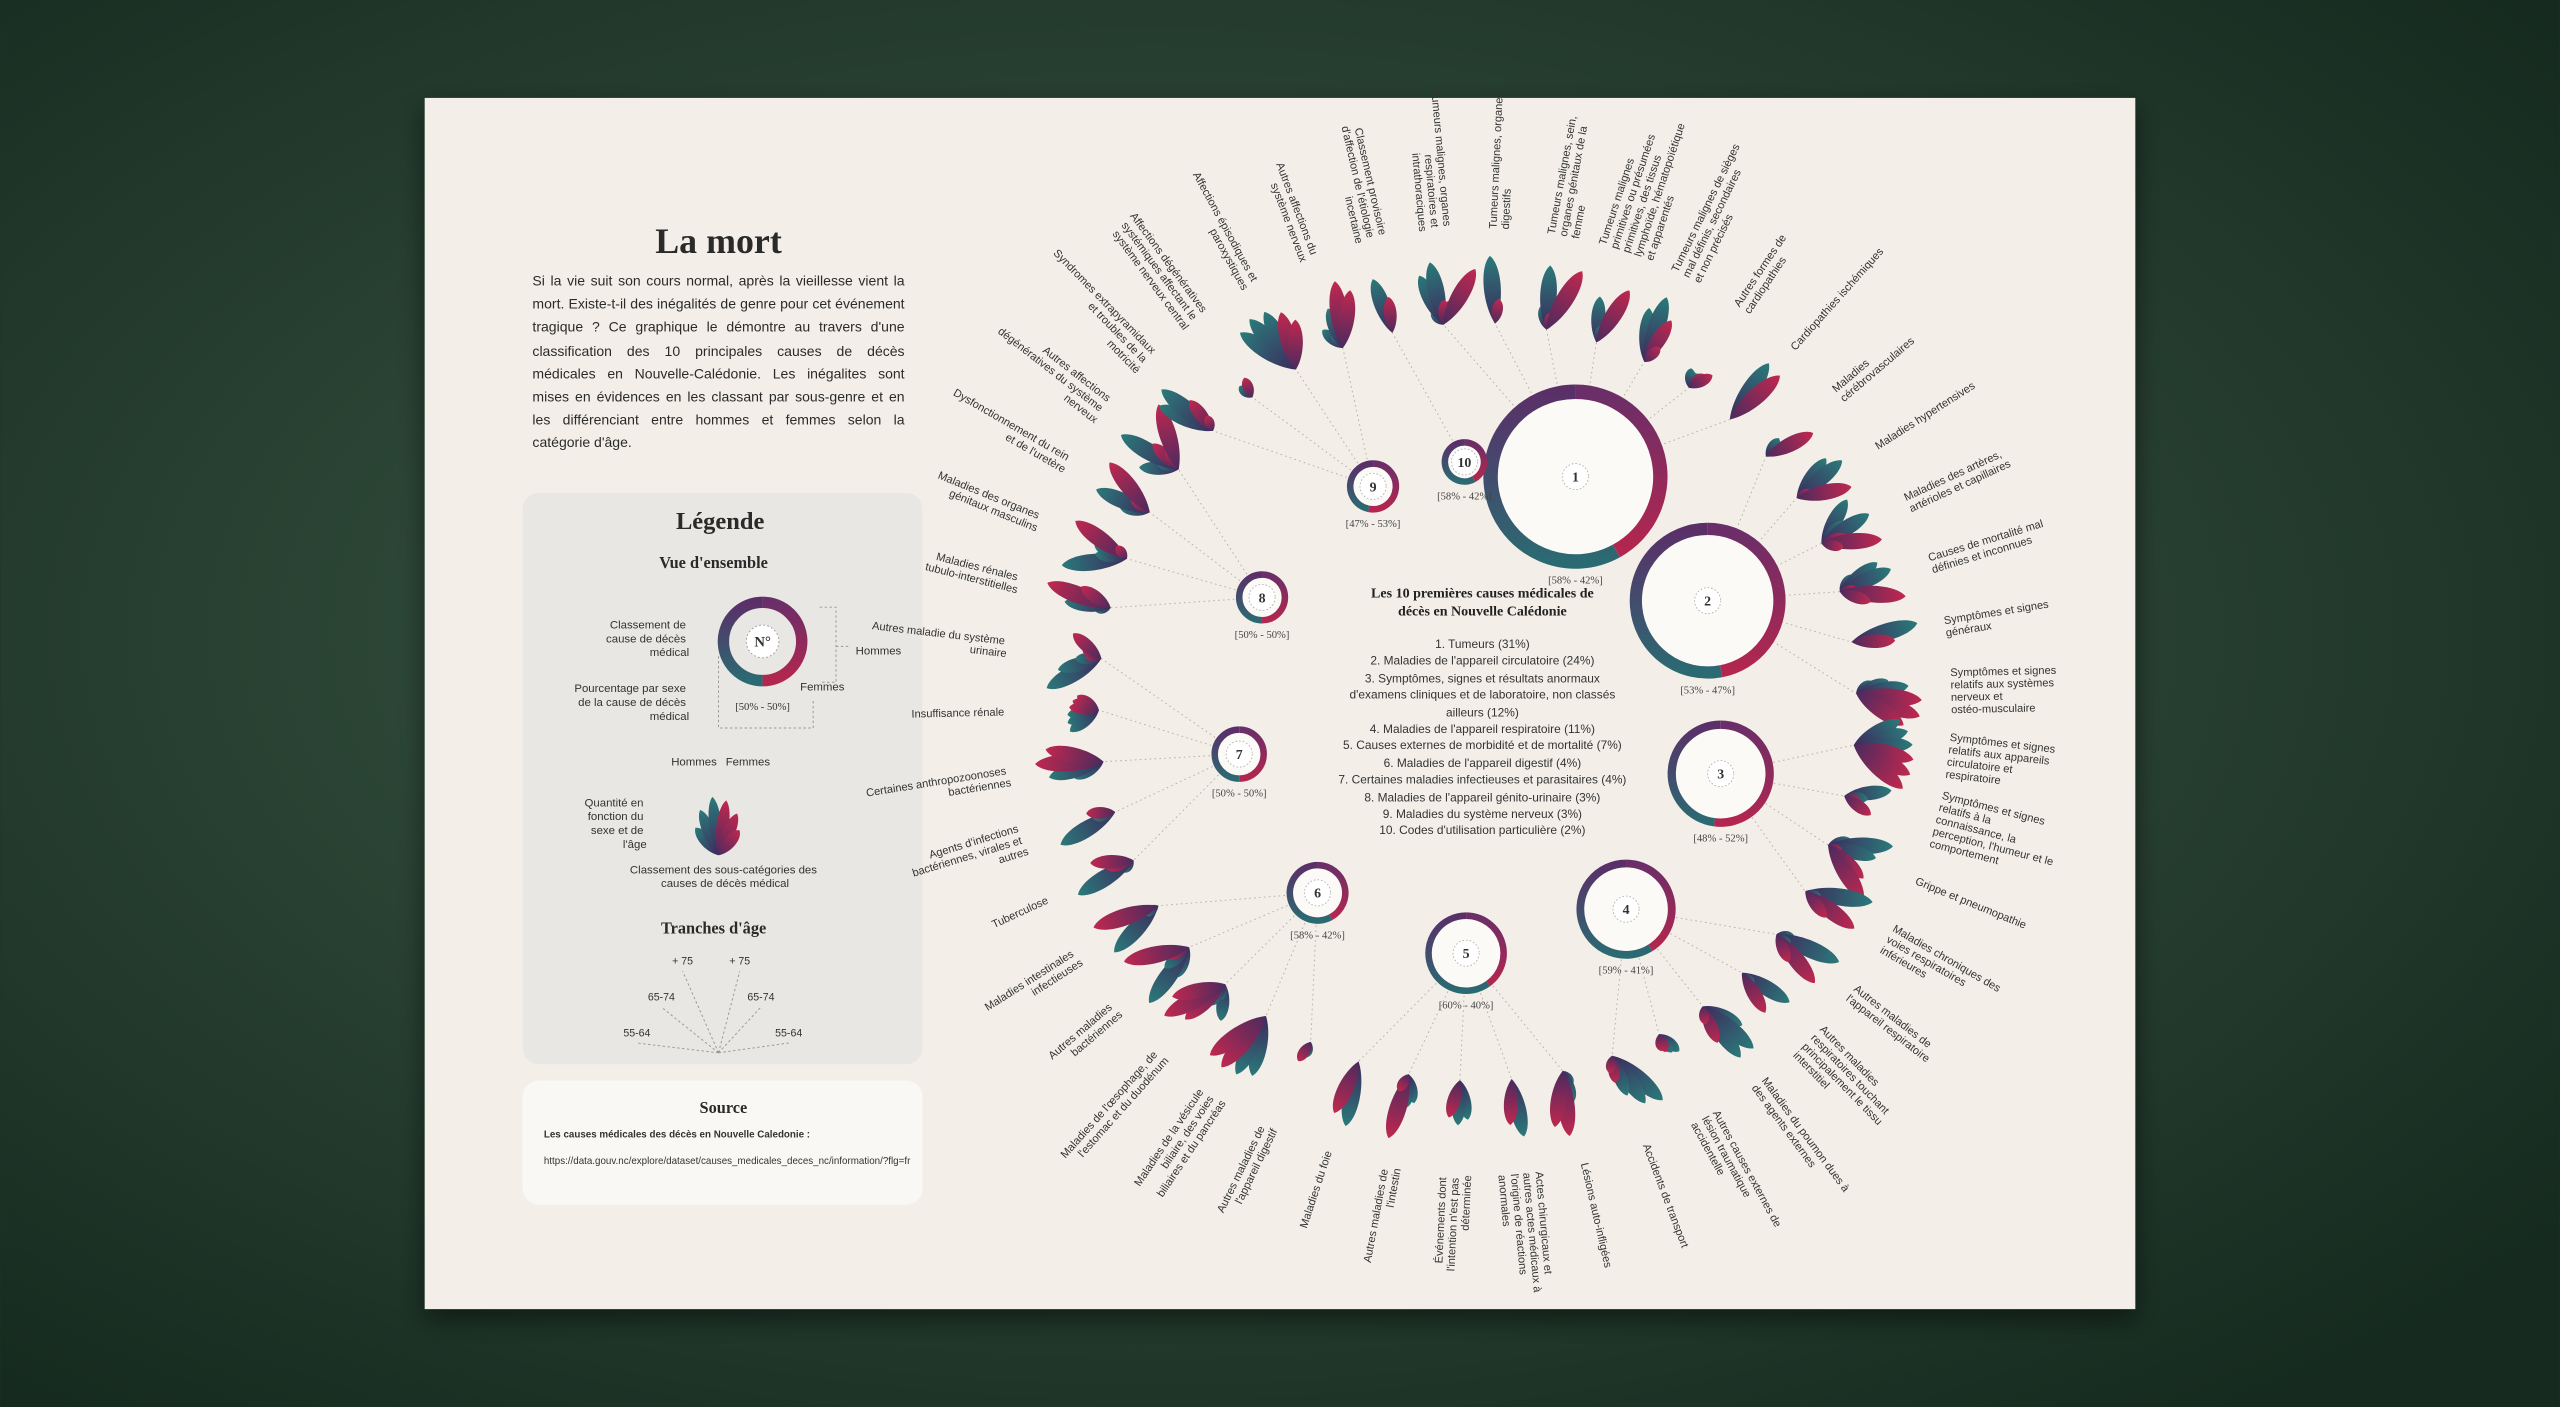 The height and width of the screenshot is (1407, 2560). What do you see at coordinates (1373, 487) in the screenshot?
I see `ring-rank: 9` at bounding box center [1373, 487].